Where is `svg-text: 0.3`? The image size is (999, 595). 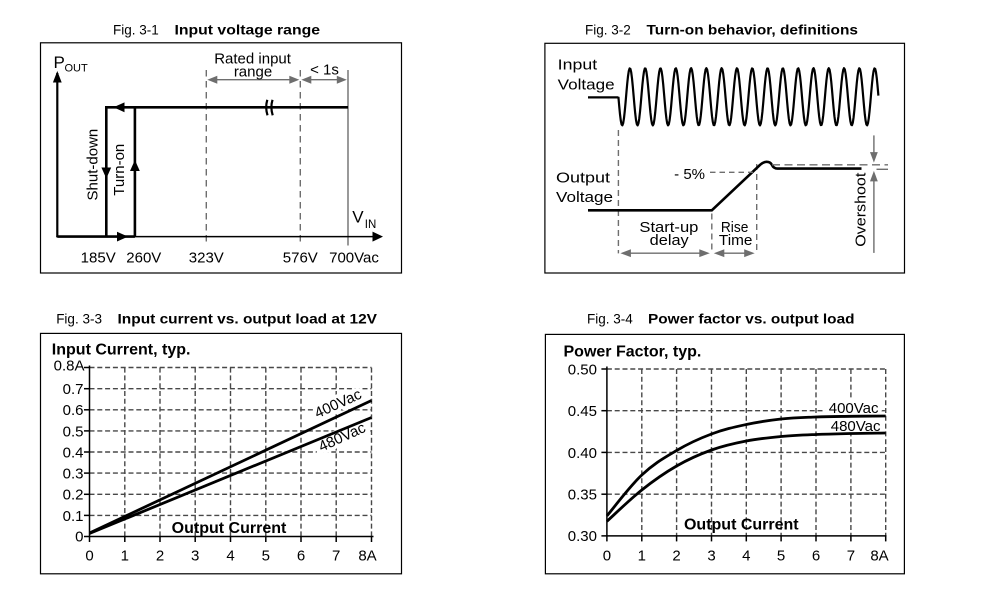
svg-text: 0.3 is located at coordinates (73, 474).